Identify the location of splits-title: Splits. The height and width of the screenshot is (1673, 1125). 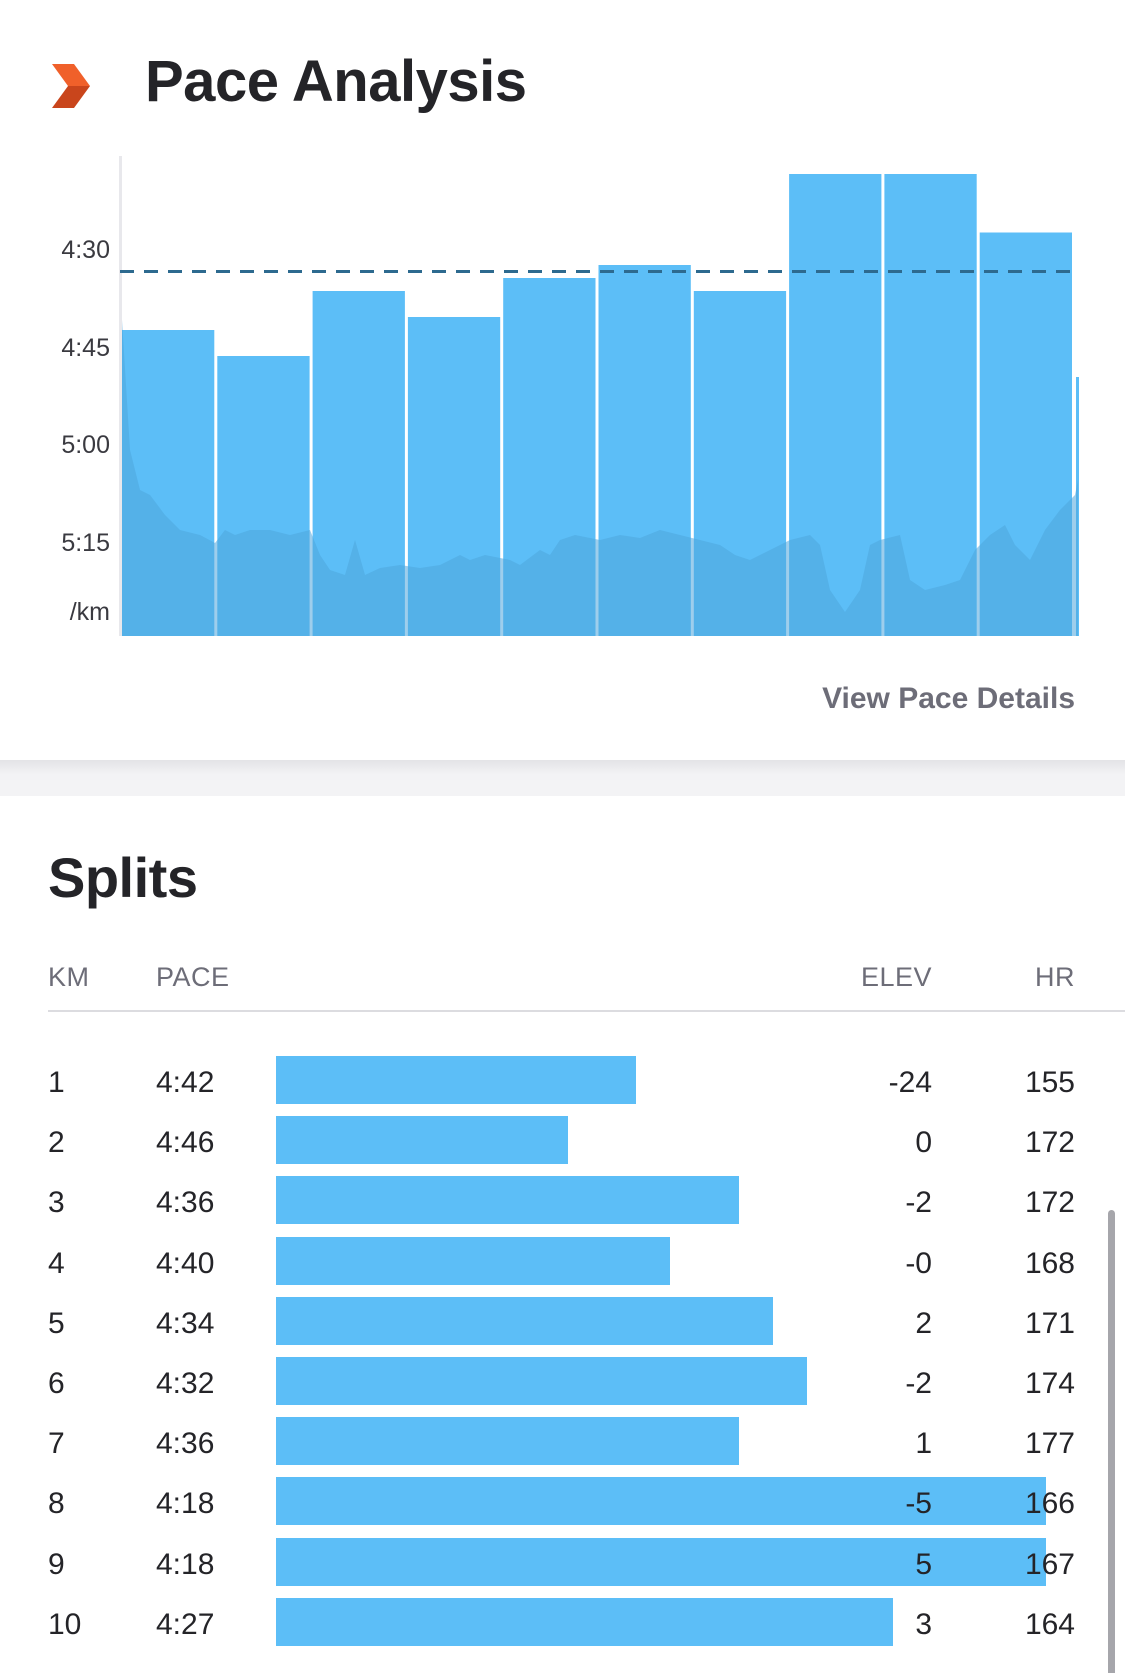
(123, 877).